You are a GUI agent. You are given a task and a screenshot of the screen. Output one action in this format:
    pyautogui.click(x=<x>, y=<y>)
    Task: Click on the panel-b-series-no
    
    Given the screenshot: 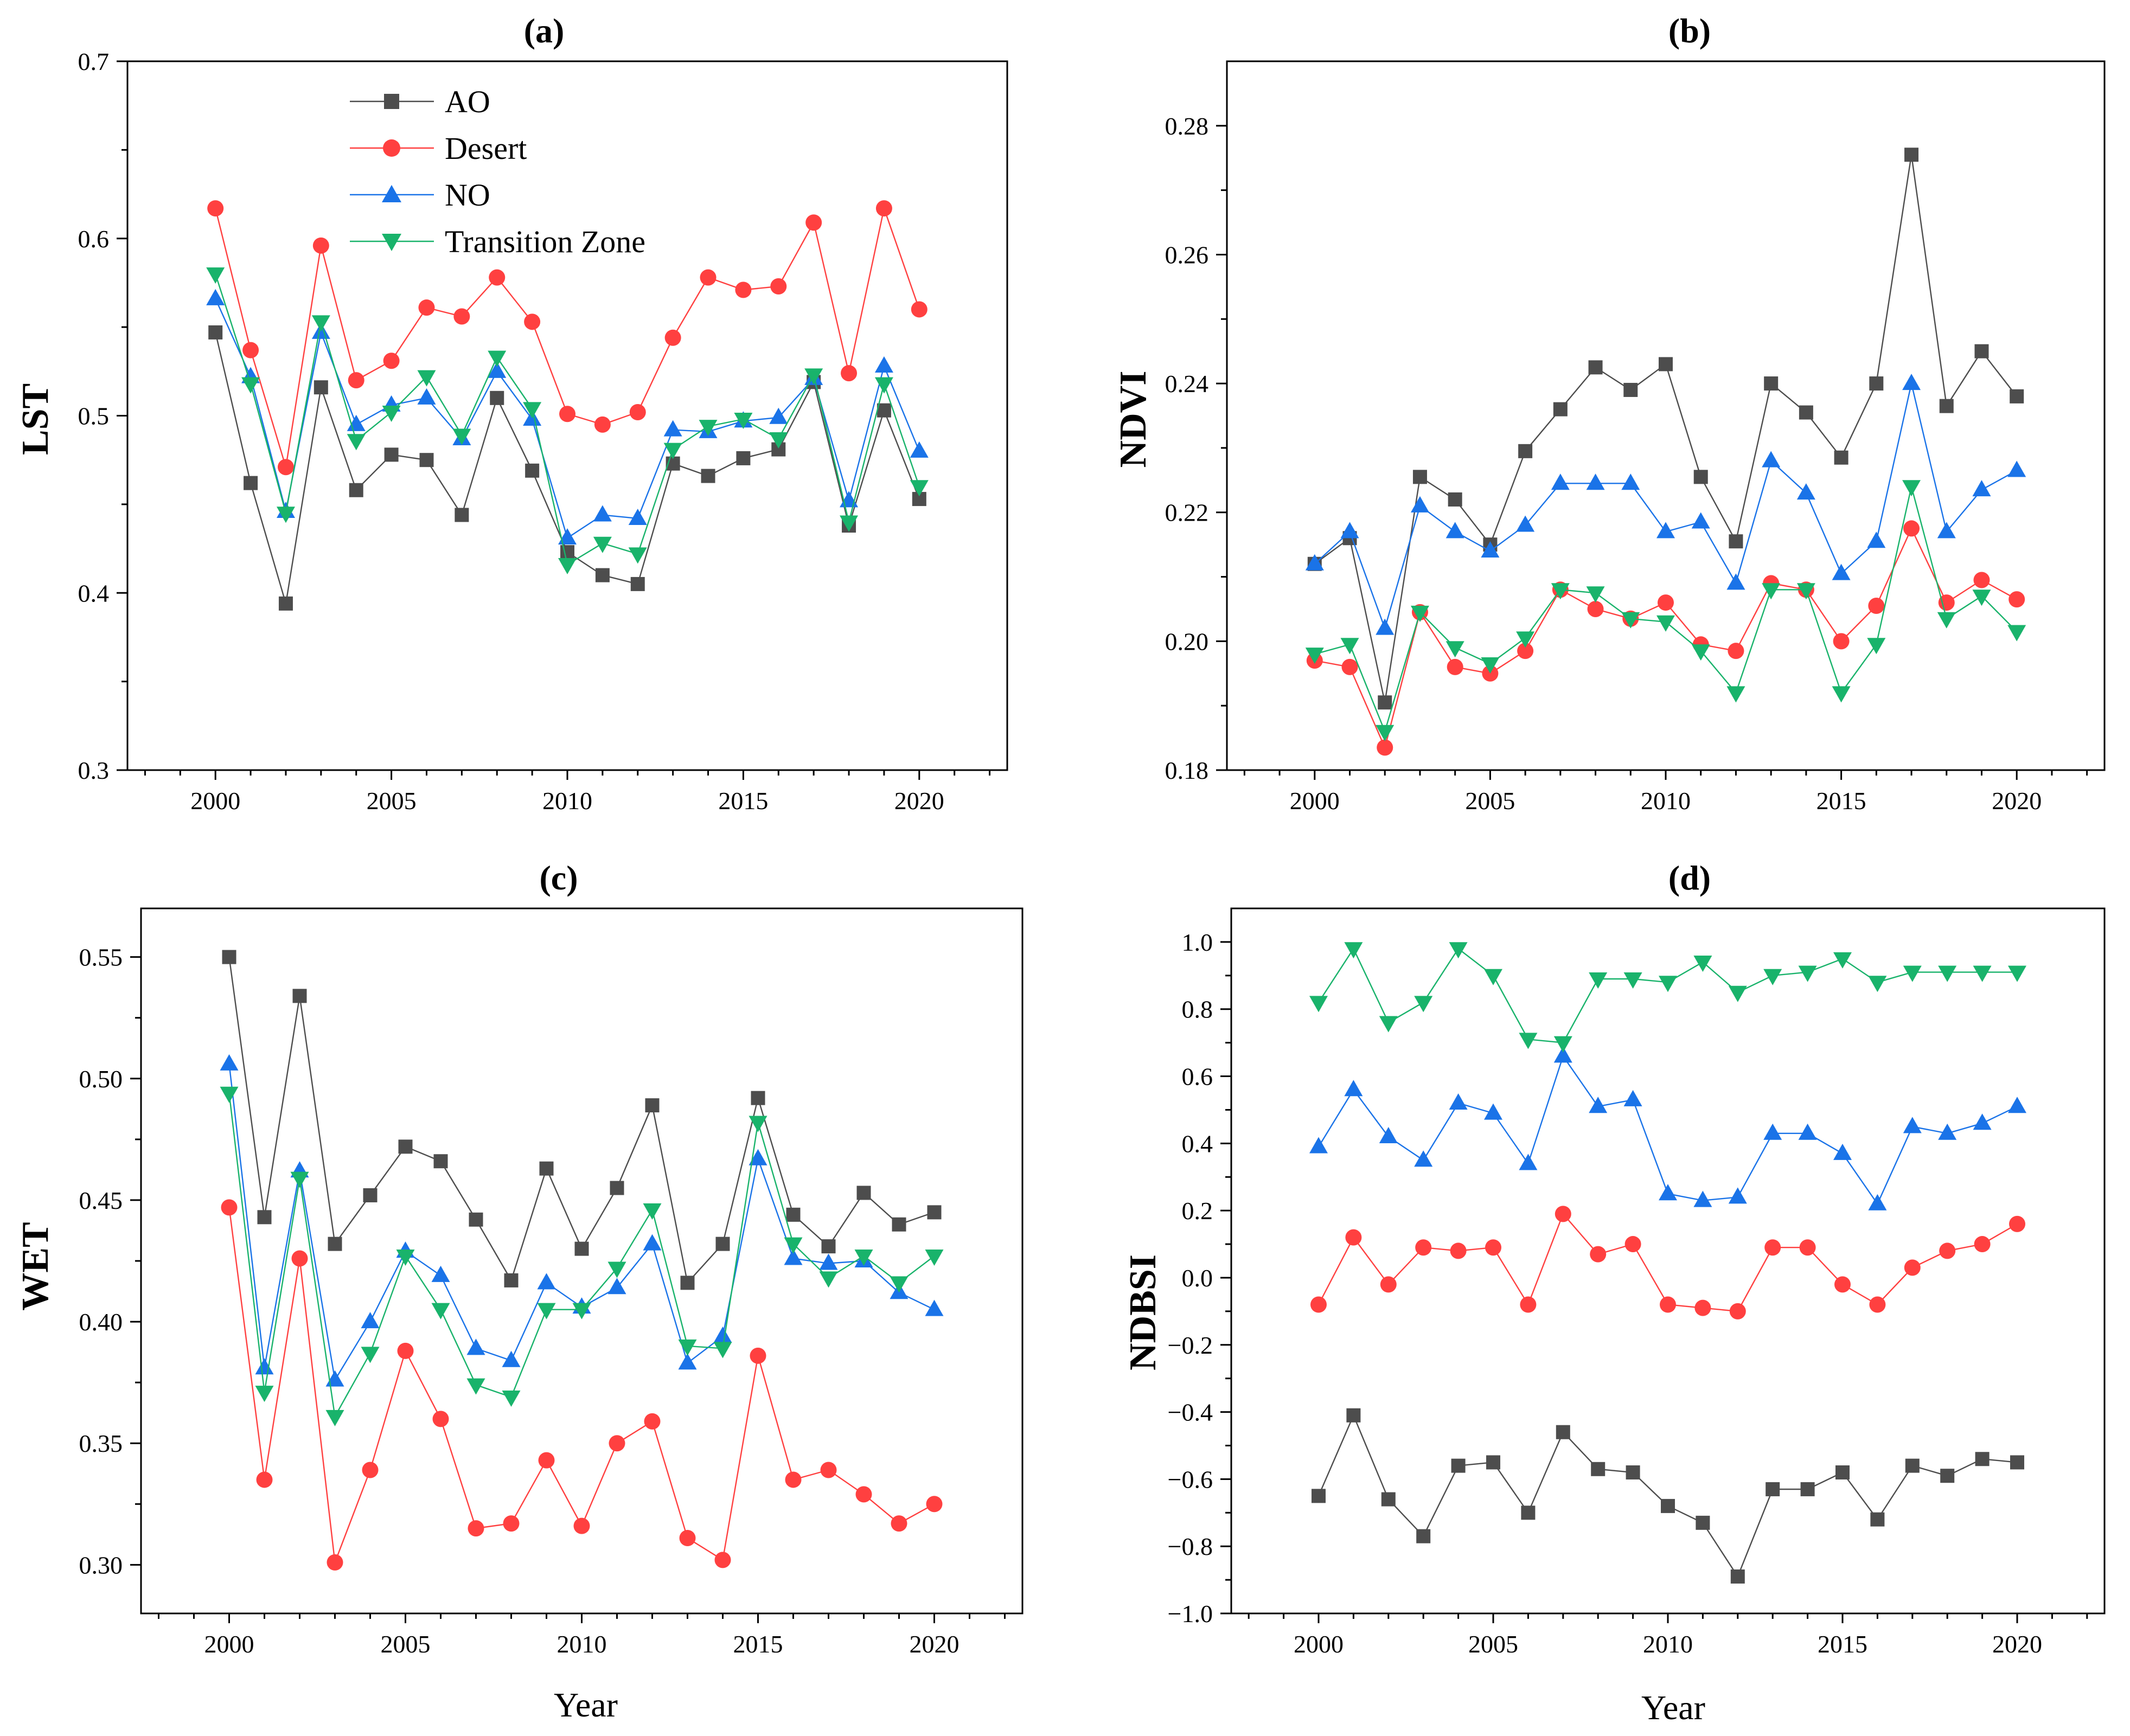 What is the action you would take?
    pyautogui.click(x=1665, y=504)
    